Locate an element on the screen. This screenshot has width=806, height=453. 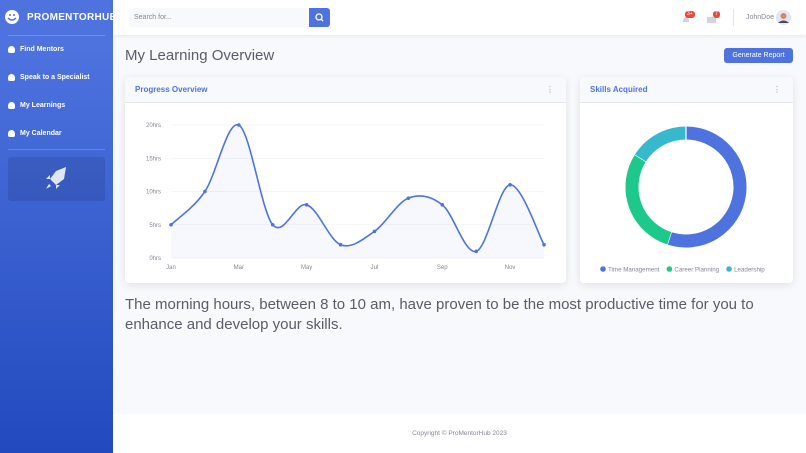
card-title: Skills Acquired is located at coordinates (619, 89).